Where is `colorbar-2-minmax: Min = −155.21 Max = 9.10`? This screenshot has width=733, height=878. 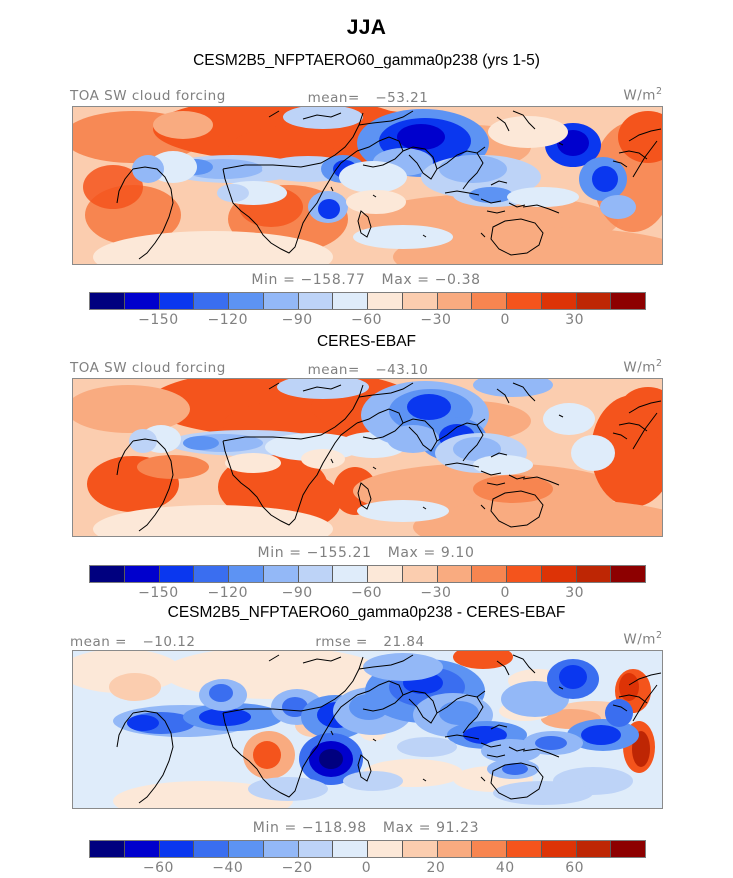
colorbar-2-minmax: Min = −155.21 Max = 9.10 is located at coordinates (366, 553).